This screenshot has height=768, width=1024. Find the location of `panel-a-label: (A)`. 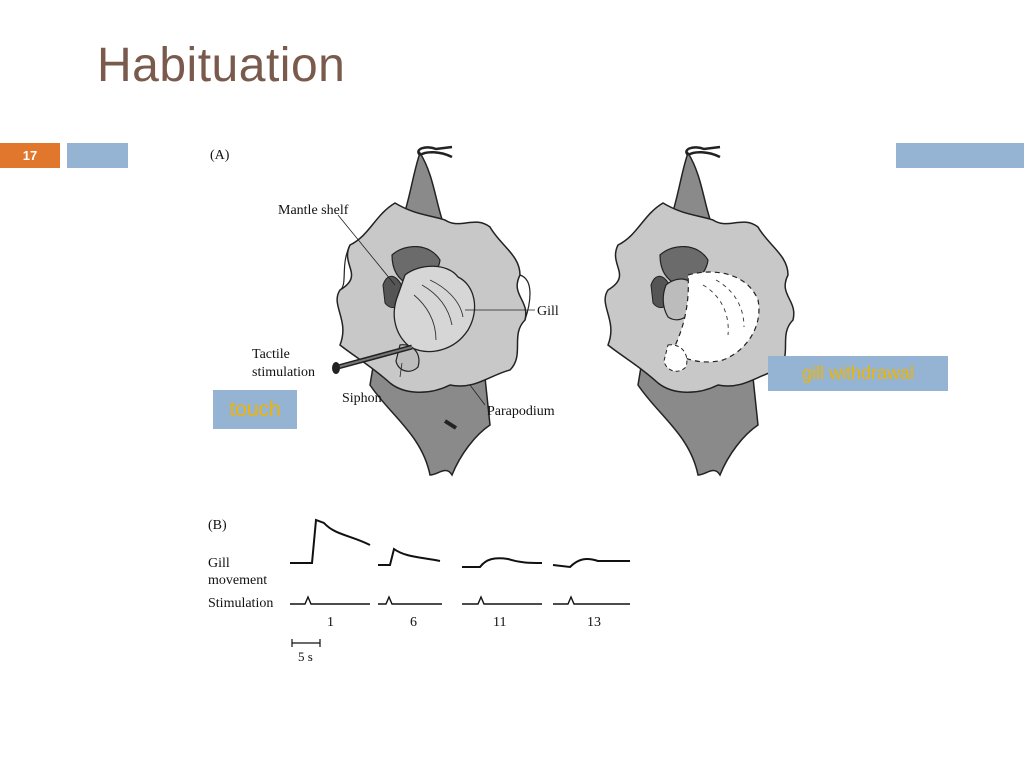

panel-a-label: (A) is located at coordinates (220, 155).